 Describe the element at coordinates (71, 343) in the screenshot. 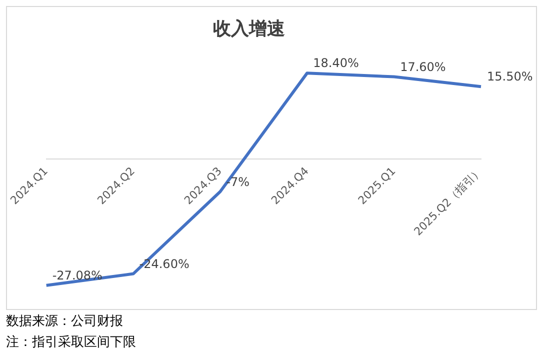

I see `text: 注：指引采取区间下限` at that location.